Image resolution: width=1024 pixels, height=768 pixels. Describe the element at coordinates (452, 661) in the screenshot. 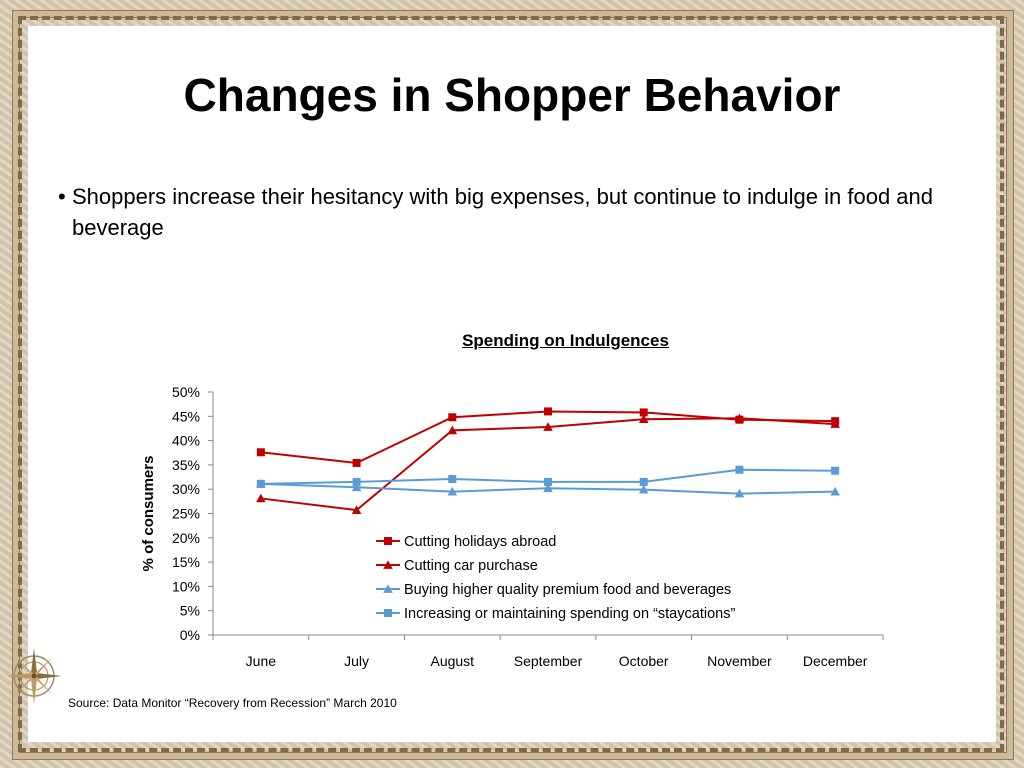

I see `x-tick-label: August` at that location.